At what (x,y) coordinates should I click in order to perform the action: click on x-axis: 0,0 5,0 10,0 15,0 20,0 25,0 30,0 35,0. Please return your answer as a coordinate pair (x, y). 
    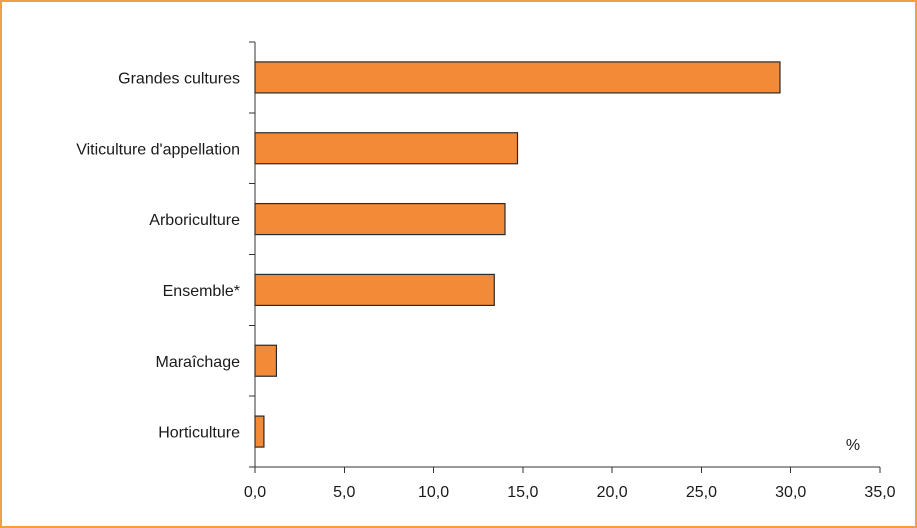
    Looking at the image, I should click on (570, 483).